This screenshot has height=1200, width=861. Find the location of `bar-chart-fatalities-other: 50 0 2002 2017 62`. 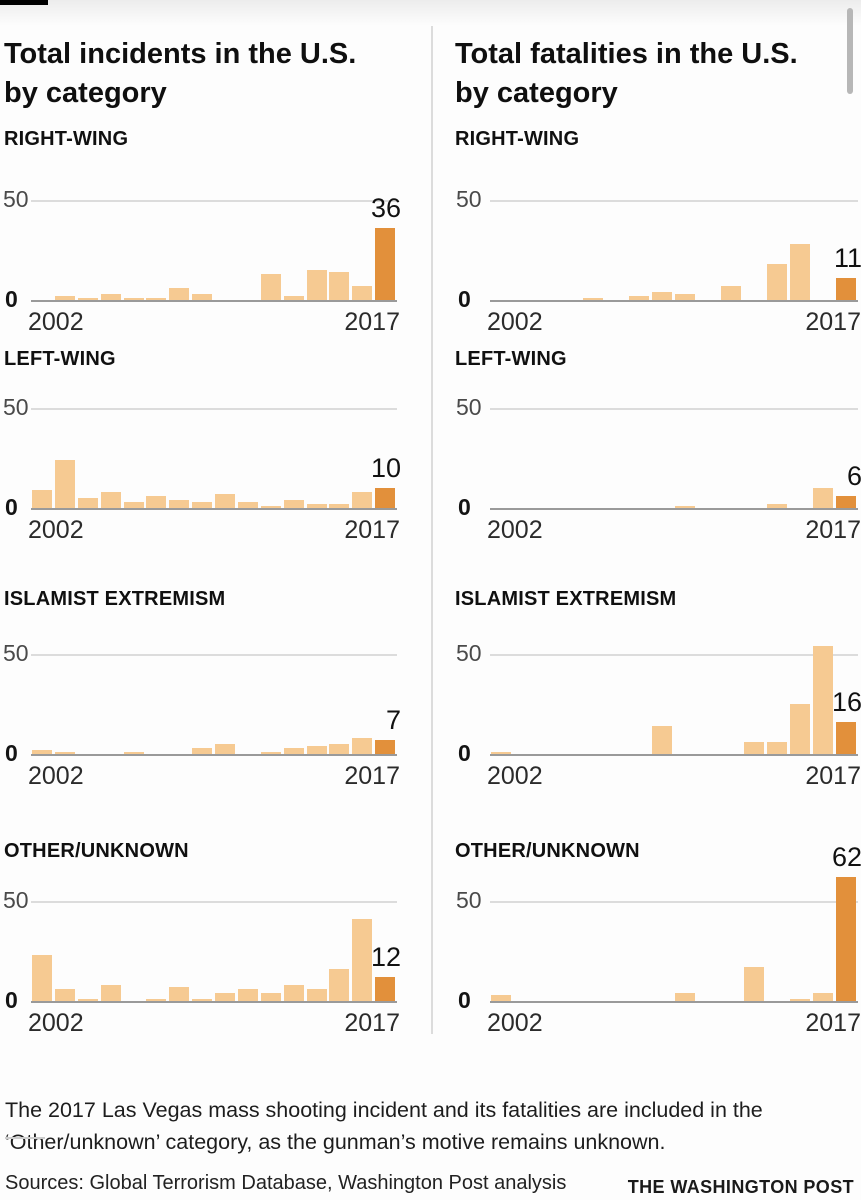

bar-chart-fatalities-other: 50 0 2002 2017 62 is located at coordinates (658, 941).